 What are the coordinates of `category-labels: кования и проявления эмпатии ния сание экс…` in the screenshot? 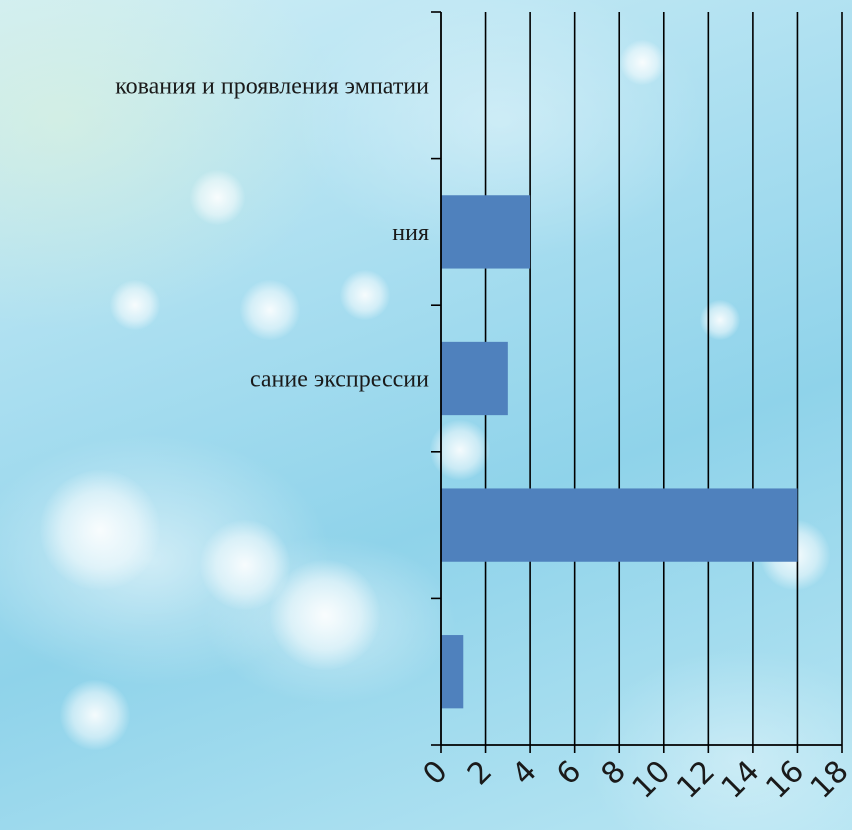 It's located at (272, 232).